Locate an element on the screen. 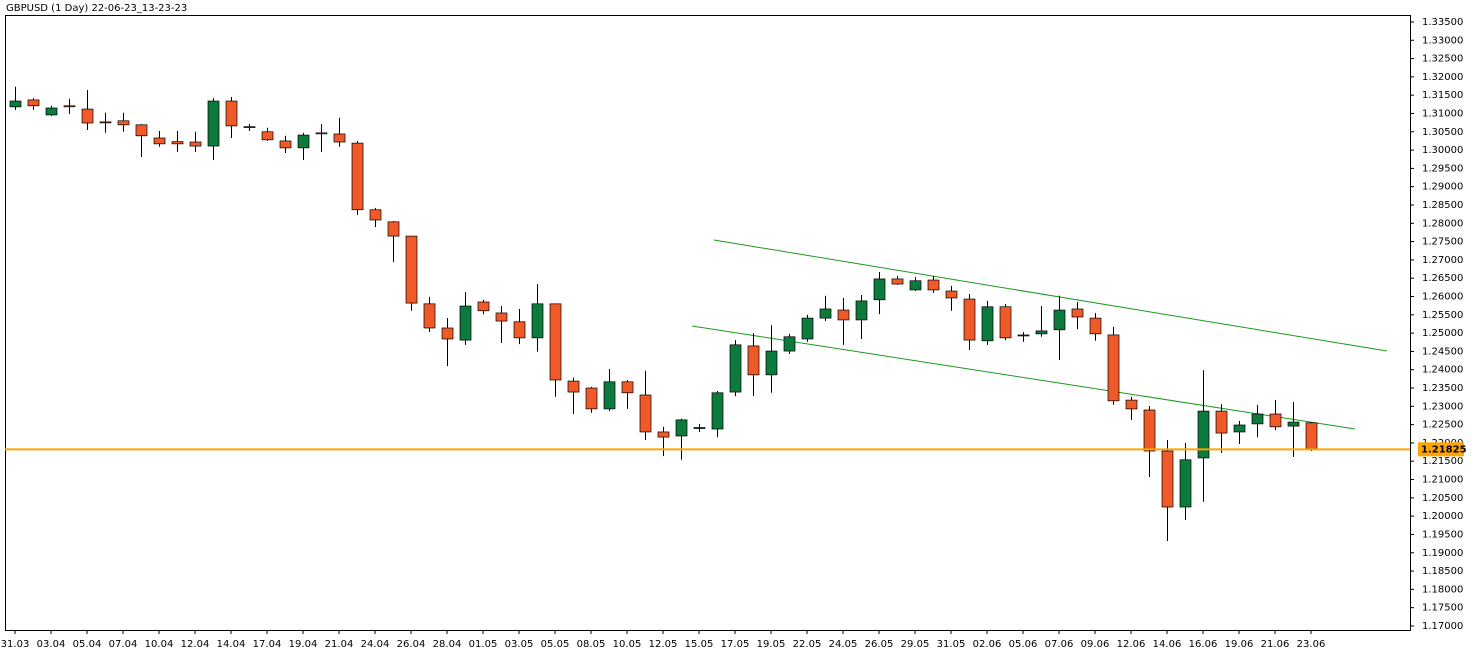 The image size is (1472, 671). x-tick-label: 05.05 is located at coordinates (555, 644).